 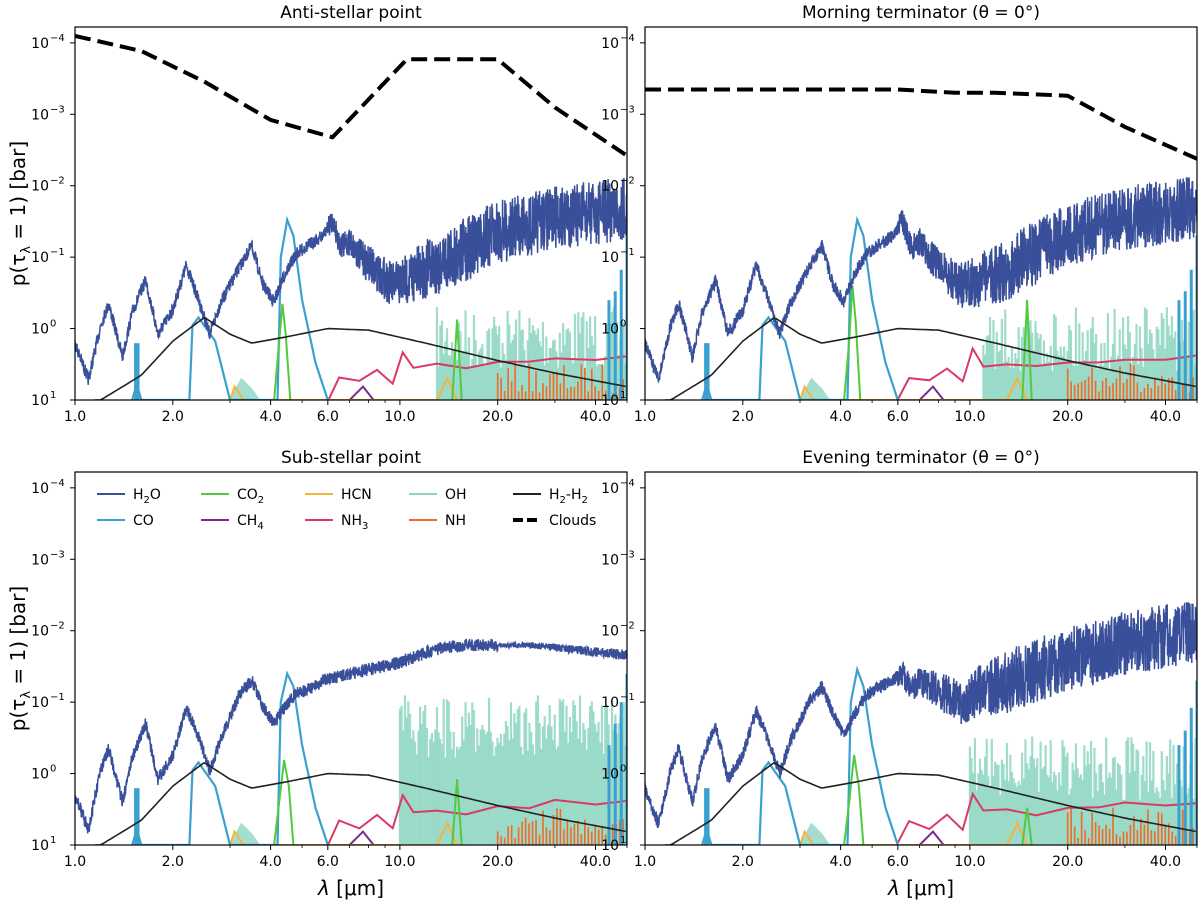 What do you see at coordinates (147, 496) in the screenshot?
I see `legend-label-h2o: H2O` at bounding box center [147, 496].